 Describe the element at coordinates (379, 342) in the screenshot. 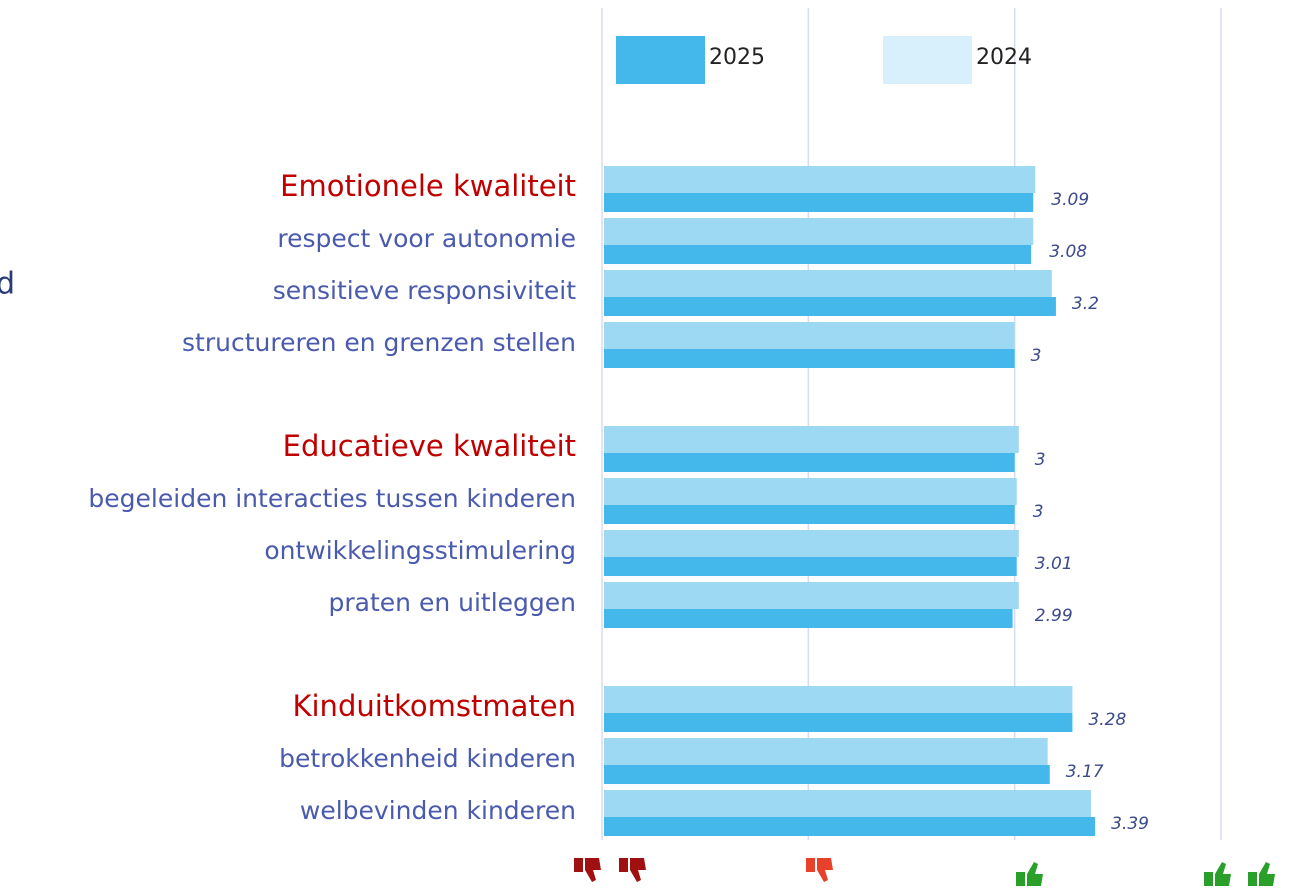

I see `category-label: structureren en grenzen stellen` at that location.